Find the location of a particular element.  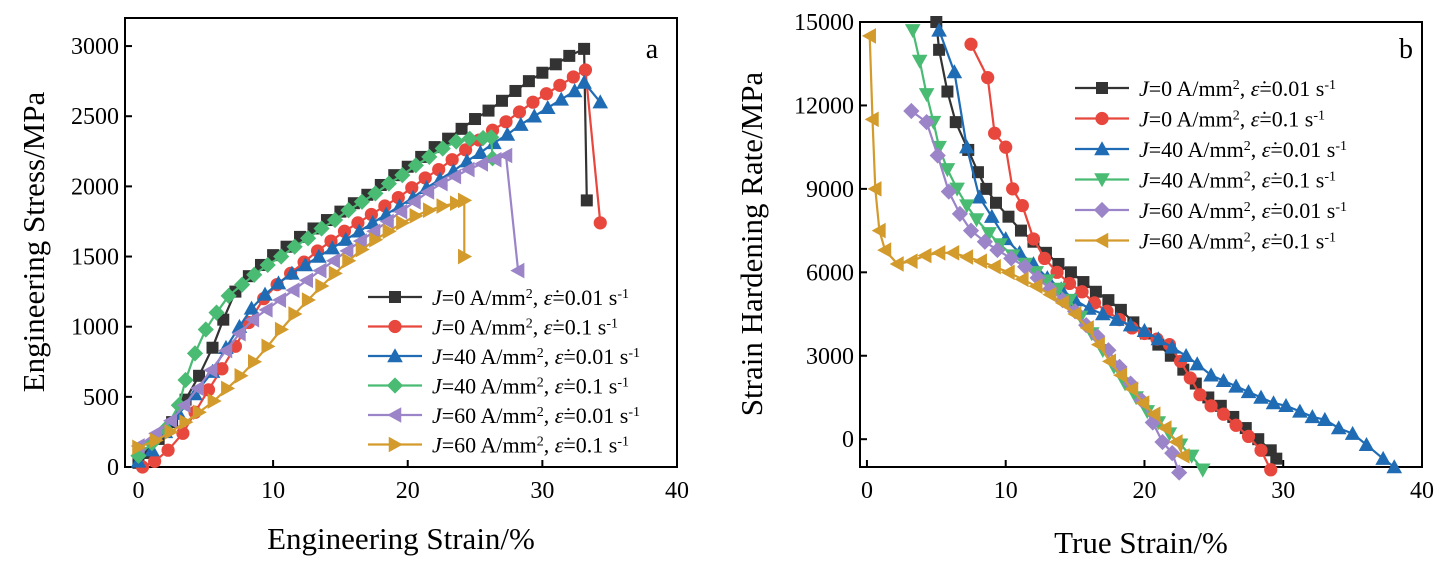

legend-item: J=0 A/mm2, ε̇=0.1 s-1 is located at coordinates (493, 327).